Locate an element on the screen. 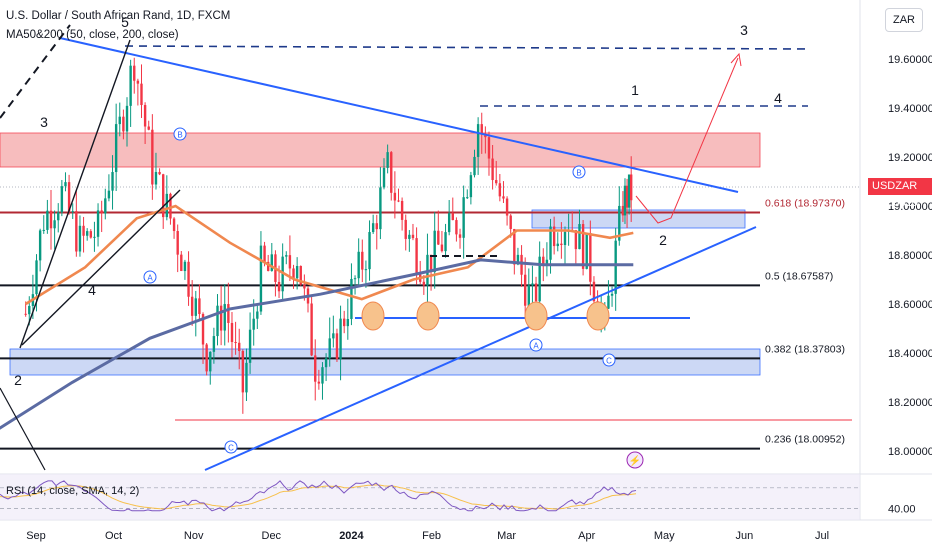  wave-label: 4 is located at coordinates (778, 98).